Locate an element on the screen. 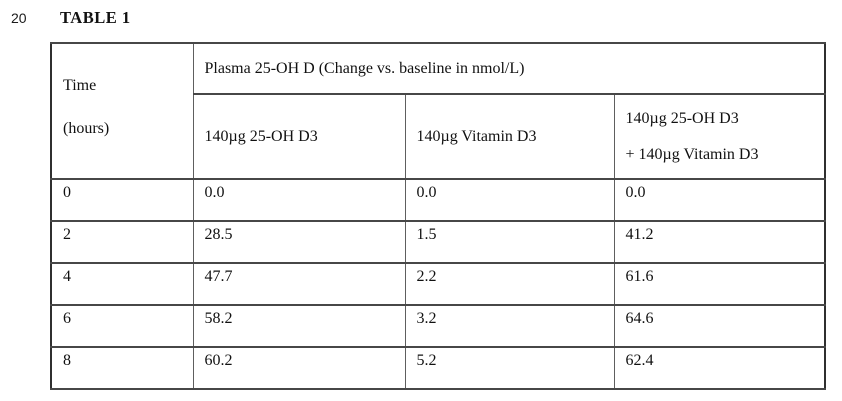 This screenshot has width=842, height=401. value-cell: 61.6 is located at coordinates (719, 284).